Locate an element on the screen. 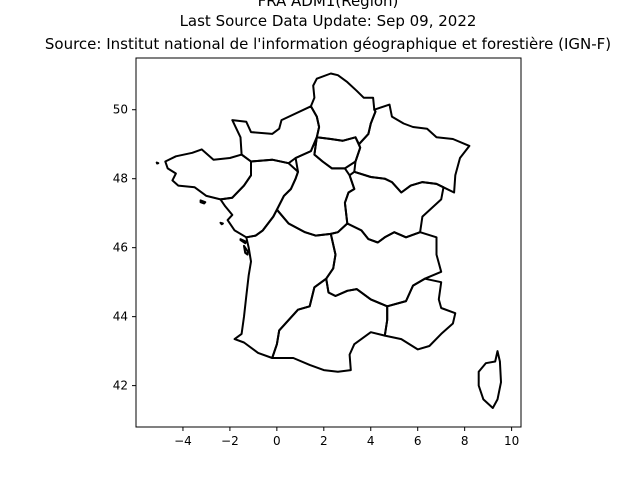  region-hauts-de-france is located at coordinates (343, 109).